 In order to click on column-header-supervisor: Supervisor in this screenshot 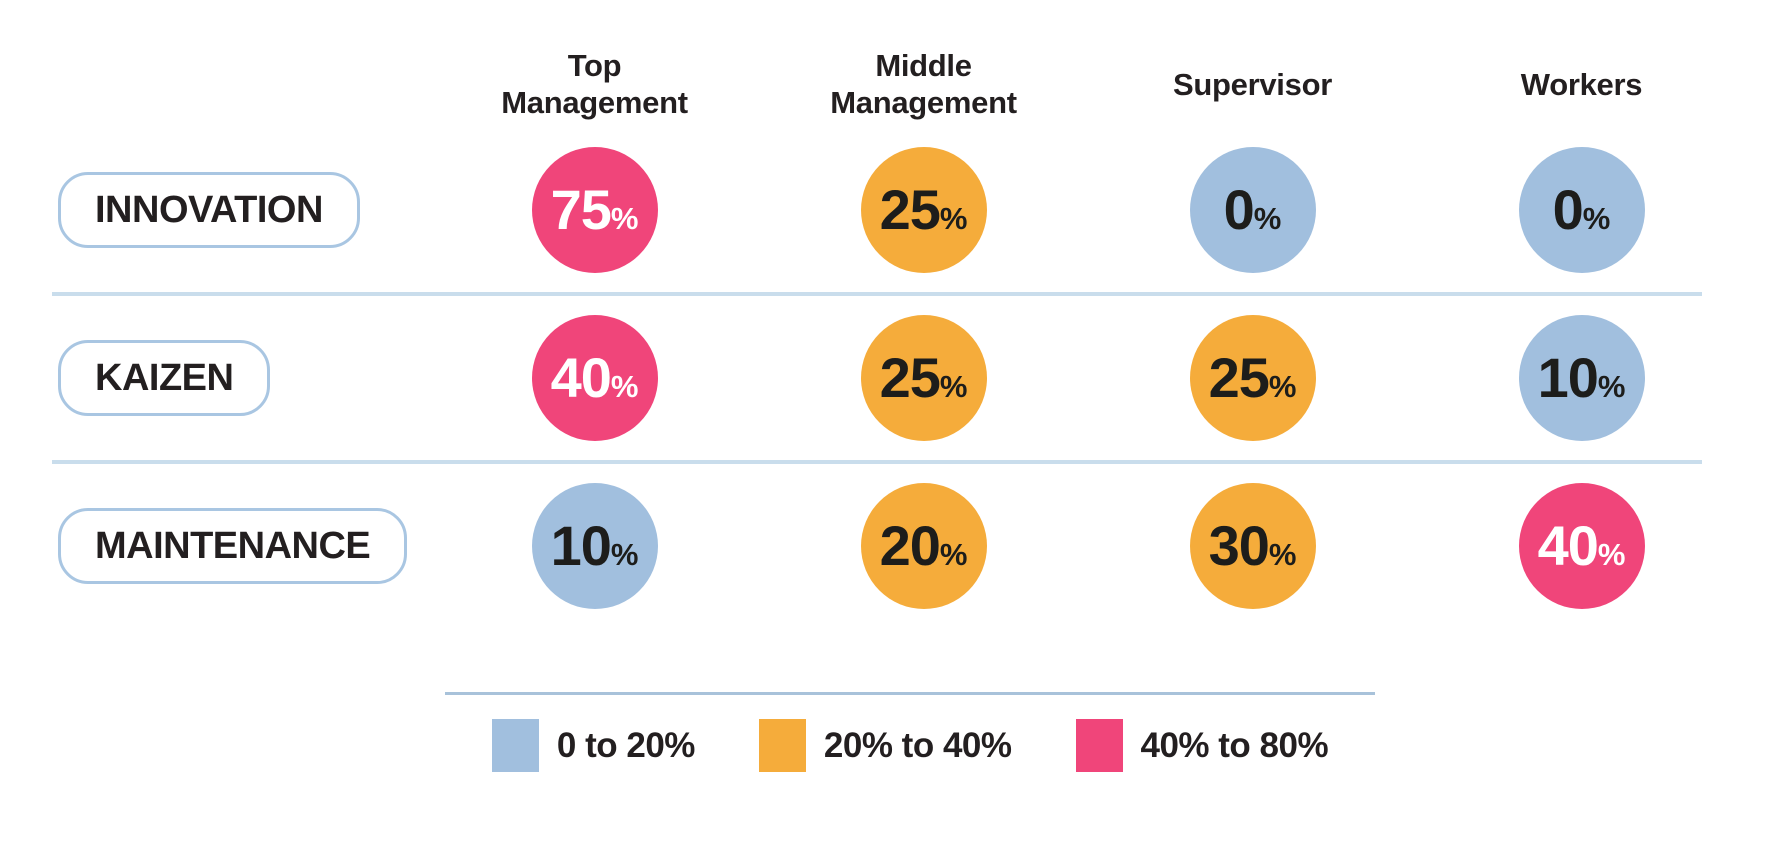, I will do `click(1252, 84)`.